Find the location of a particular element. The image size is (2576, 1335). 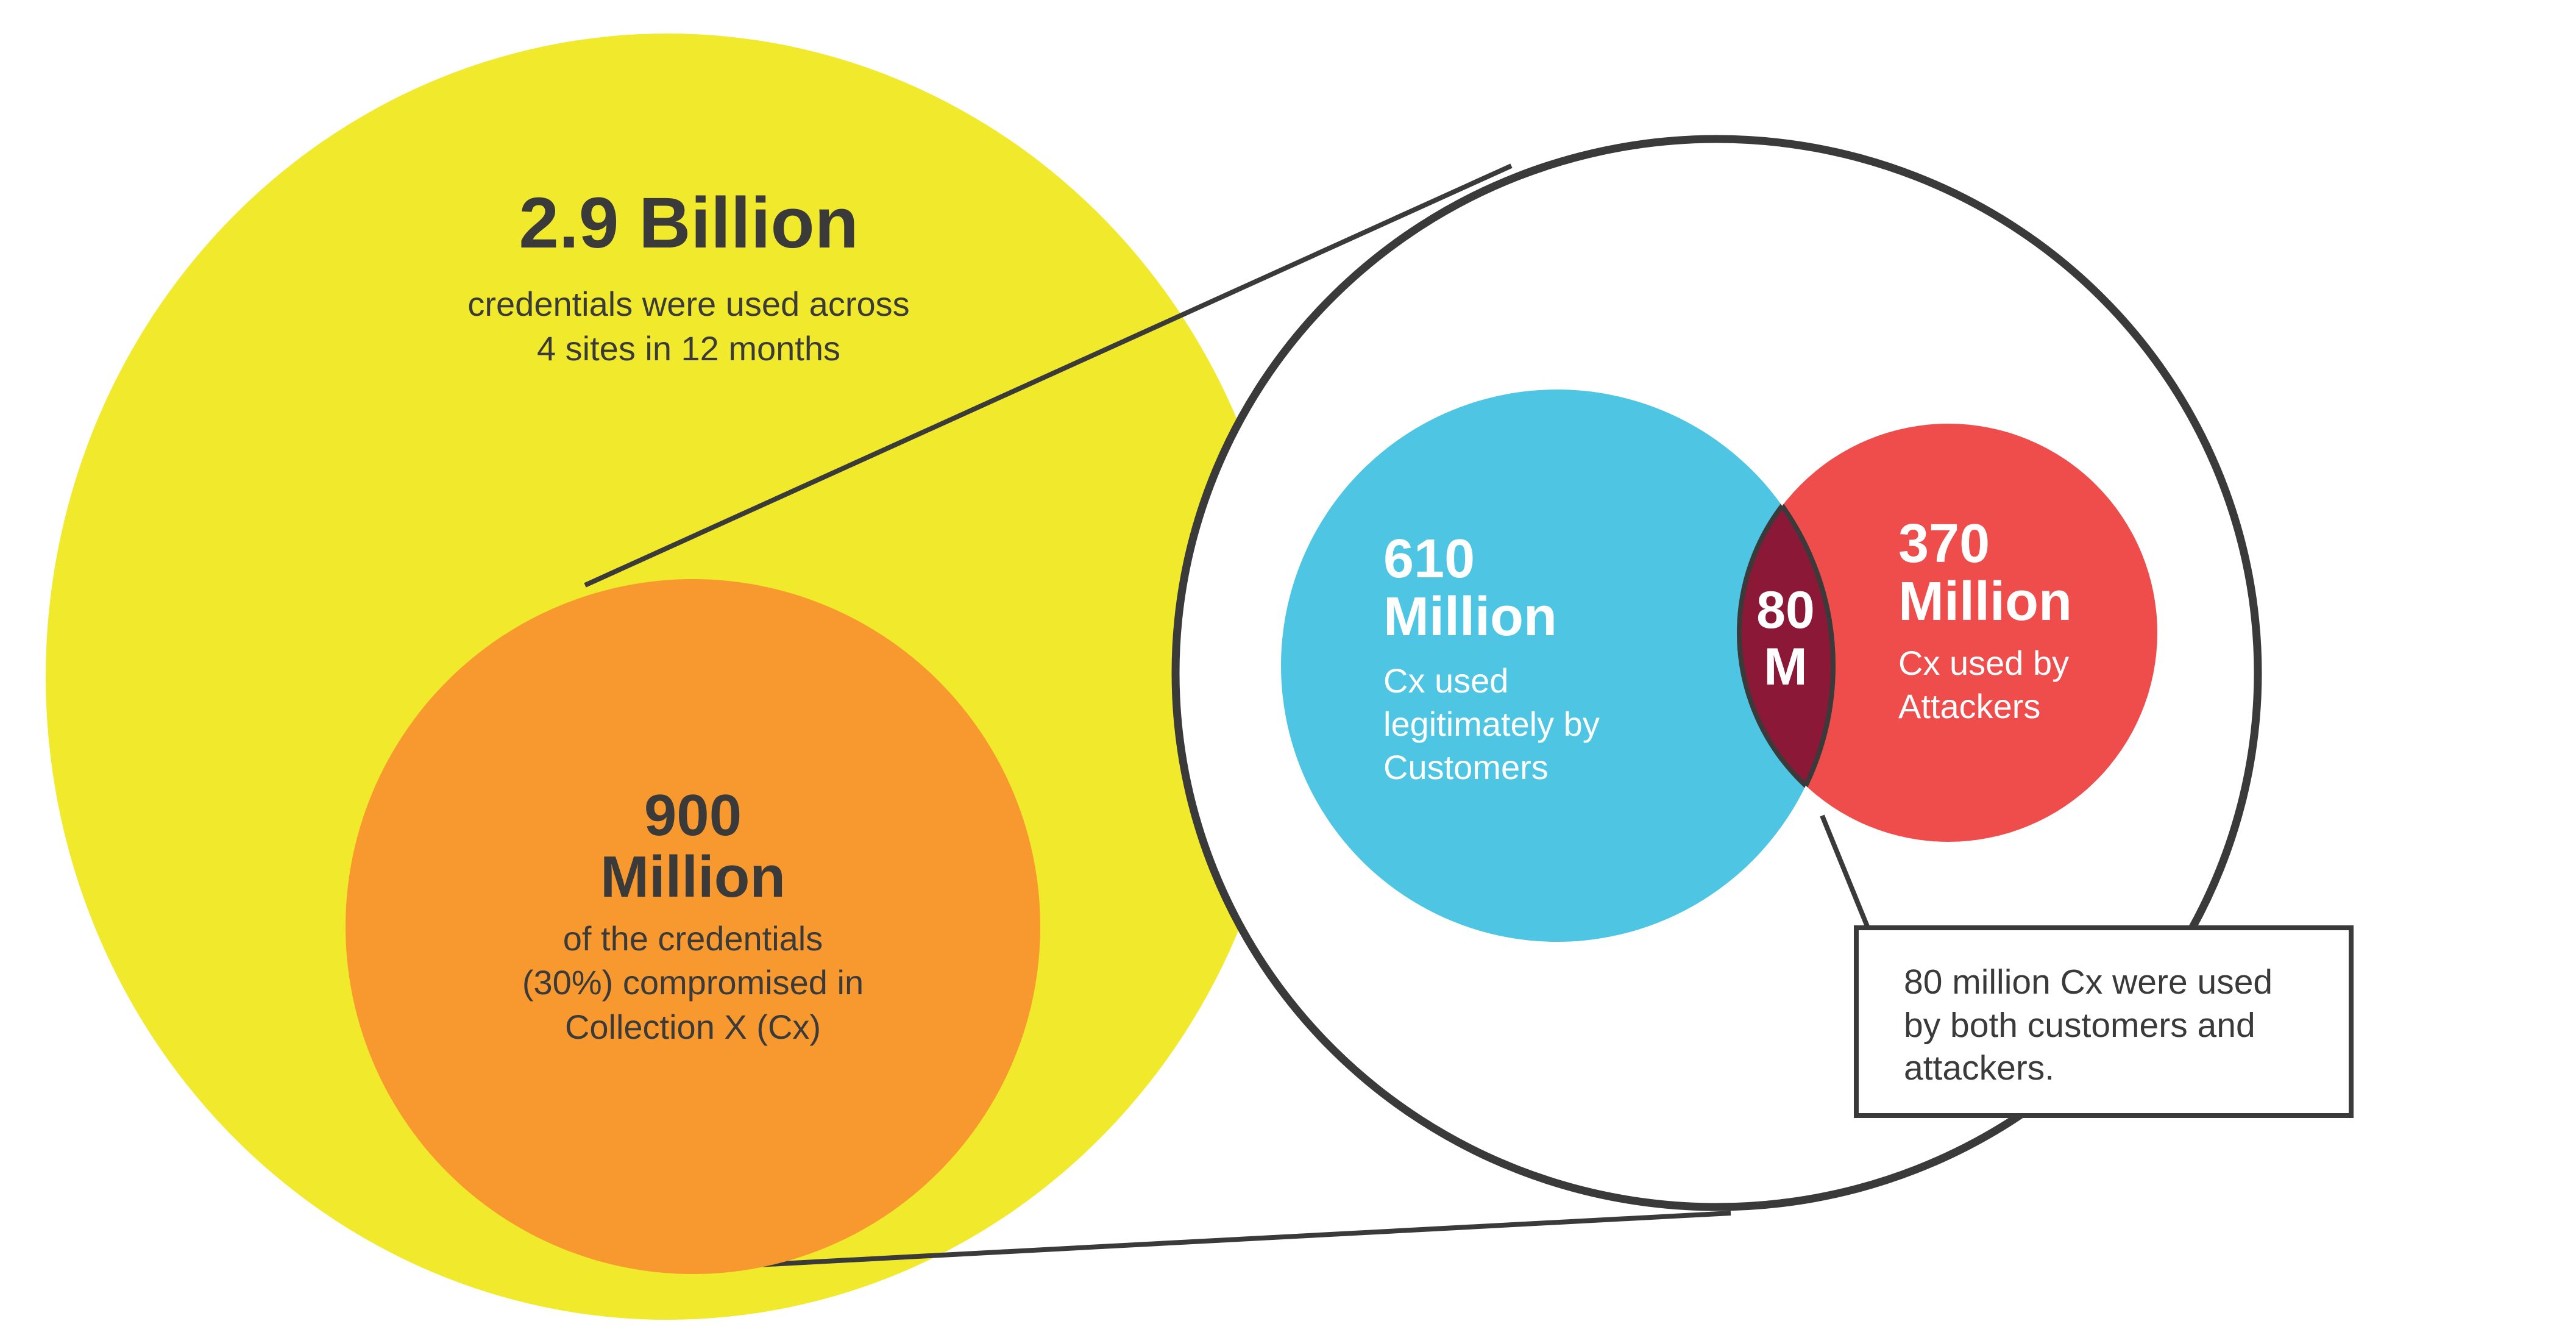

subset-caption-line: Collection X (Cx) is located at coordinates (692, 1027).